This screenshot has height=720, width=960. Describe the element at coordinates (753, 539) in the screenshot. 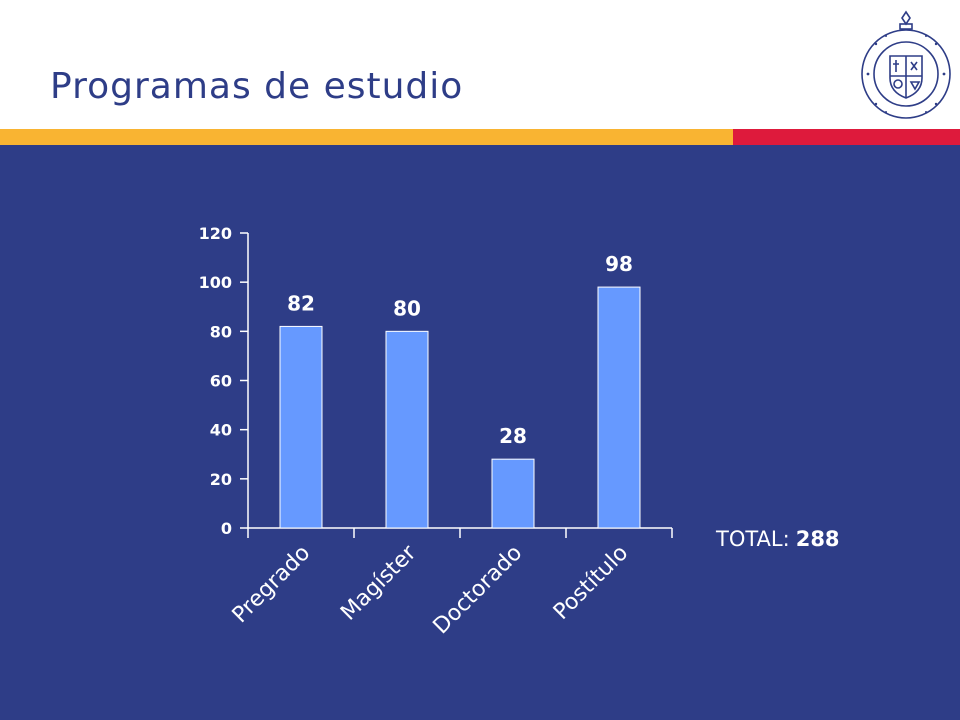

I see `total-label: TOTAL:` at that location.